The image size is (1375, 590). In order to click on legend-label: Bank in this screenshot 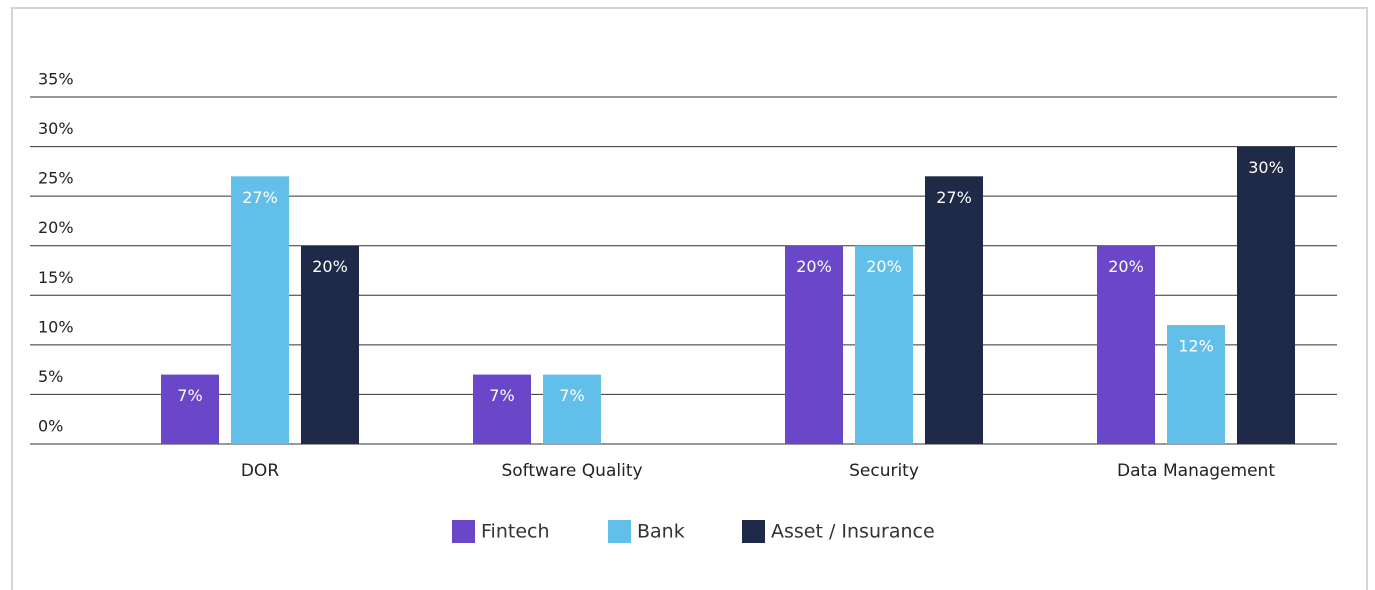, I will do `click(661, 532)`.